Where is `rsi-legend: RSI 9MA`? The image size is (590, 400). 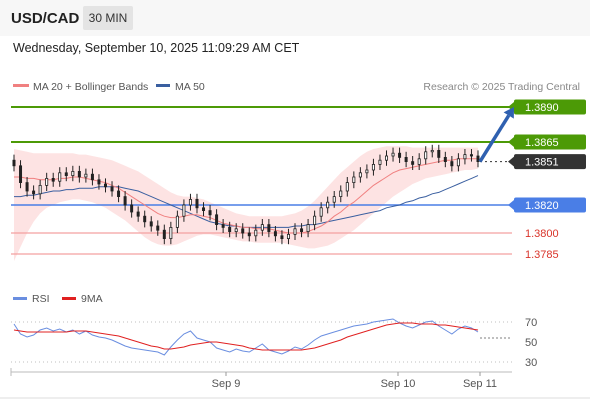
rsi-legend: RSI 9MA is located at coordinates (58, 299).